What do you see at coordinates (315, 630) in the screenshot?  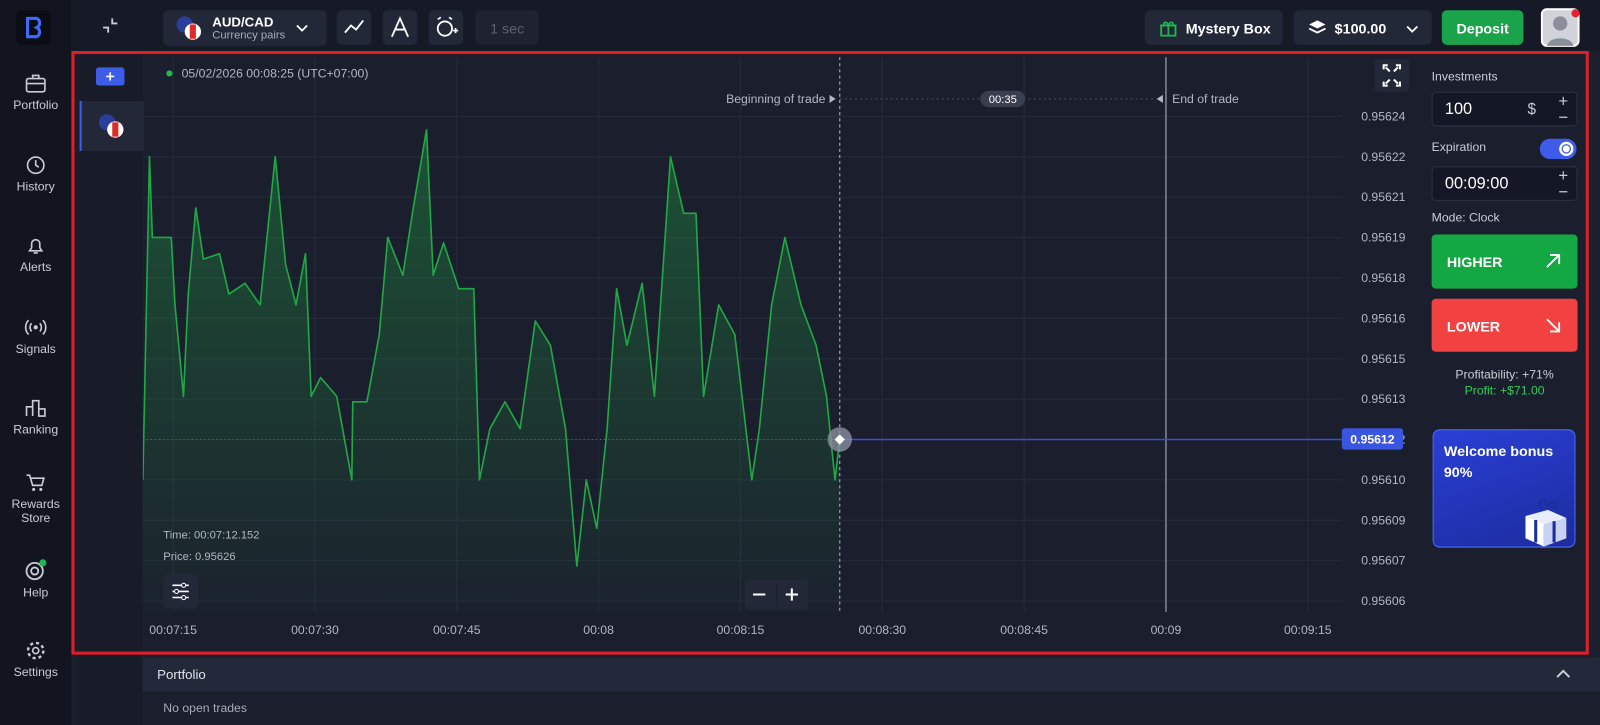 I see `x-tick-label: 00:07:30` at bounding box center [315, 630].